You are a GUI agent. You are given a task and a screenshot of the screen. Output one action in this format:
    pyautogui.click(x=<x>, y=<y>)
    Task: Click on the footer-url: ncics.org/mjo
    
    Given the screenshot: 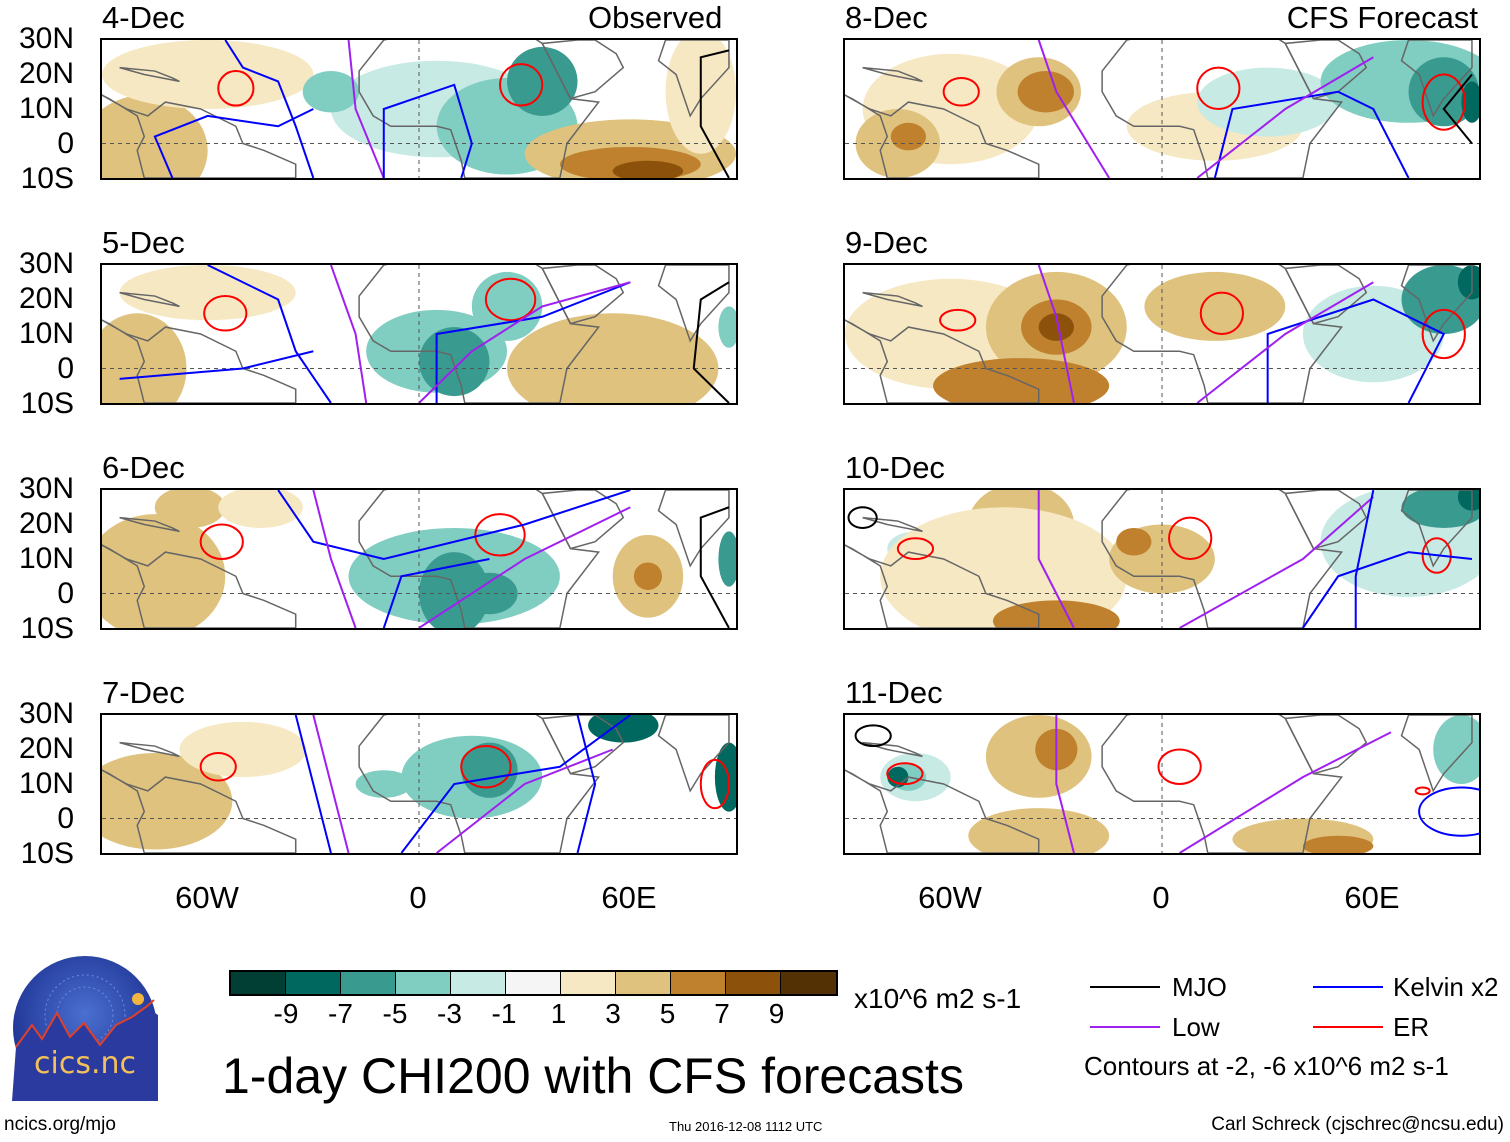 What is the action you would take?
    pyautogui.click(x=60, y=1124)
    